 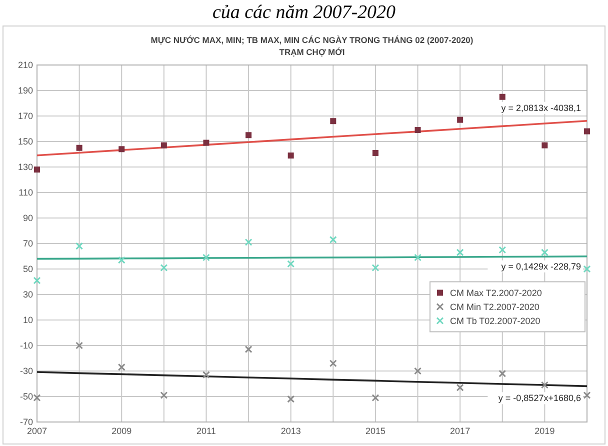 I want to click on y-tick-label: 190, so click(x=25, y=91).